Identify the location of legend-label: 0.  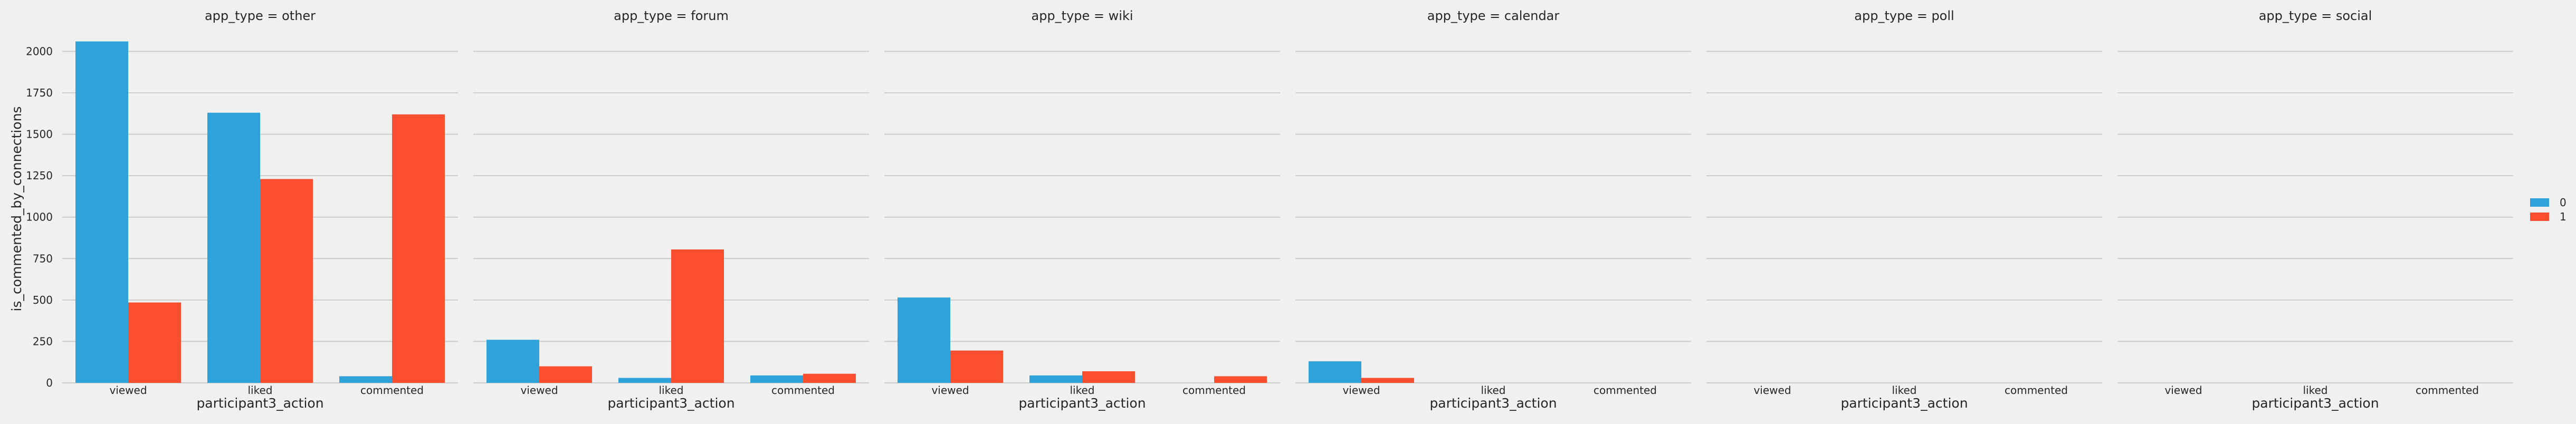
(2563, 202).